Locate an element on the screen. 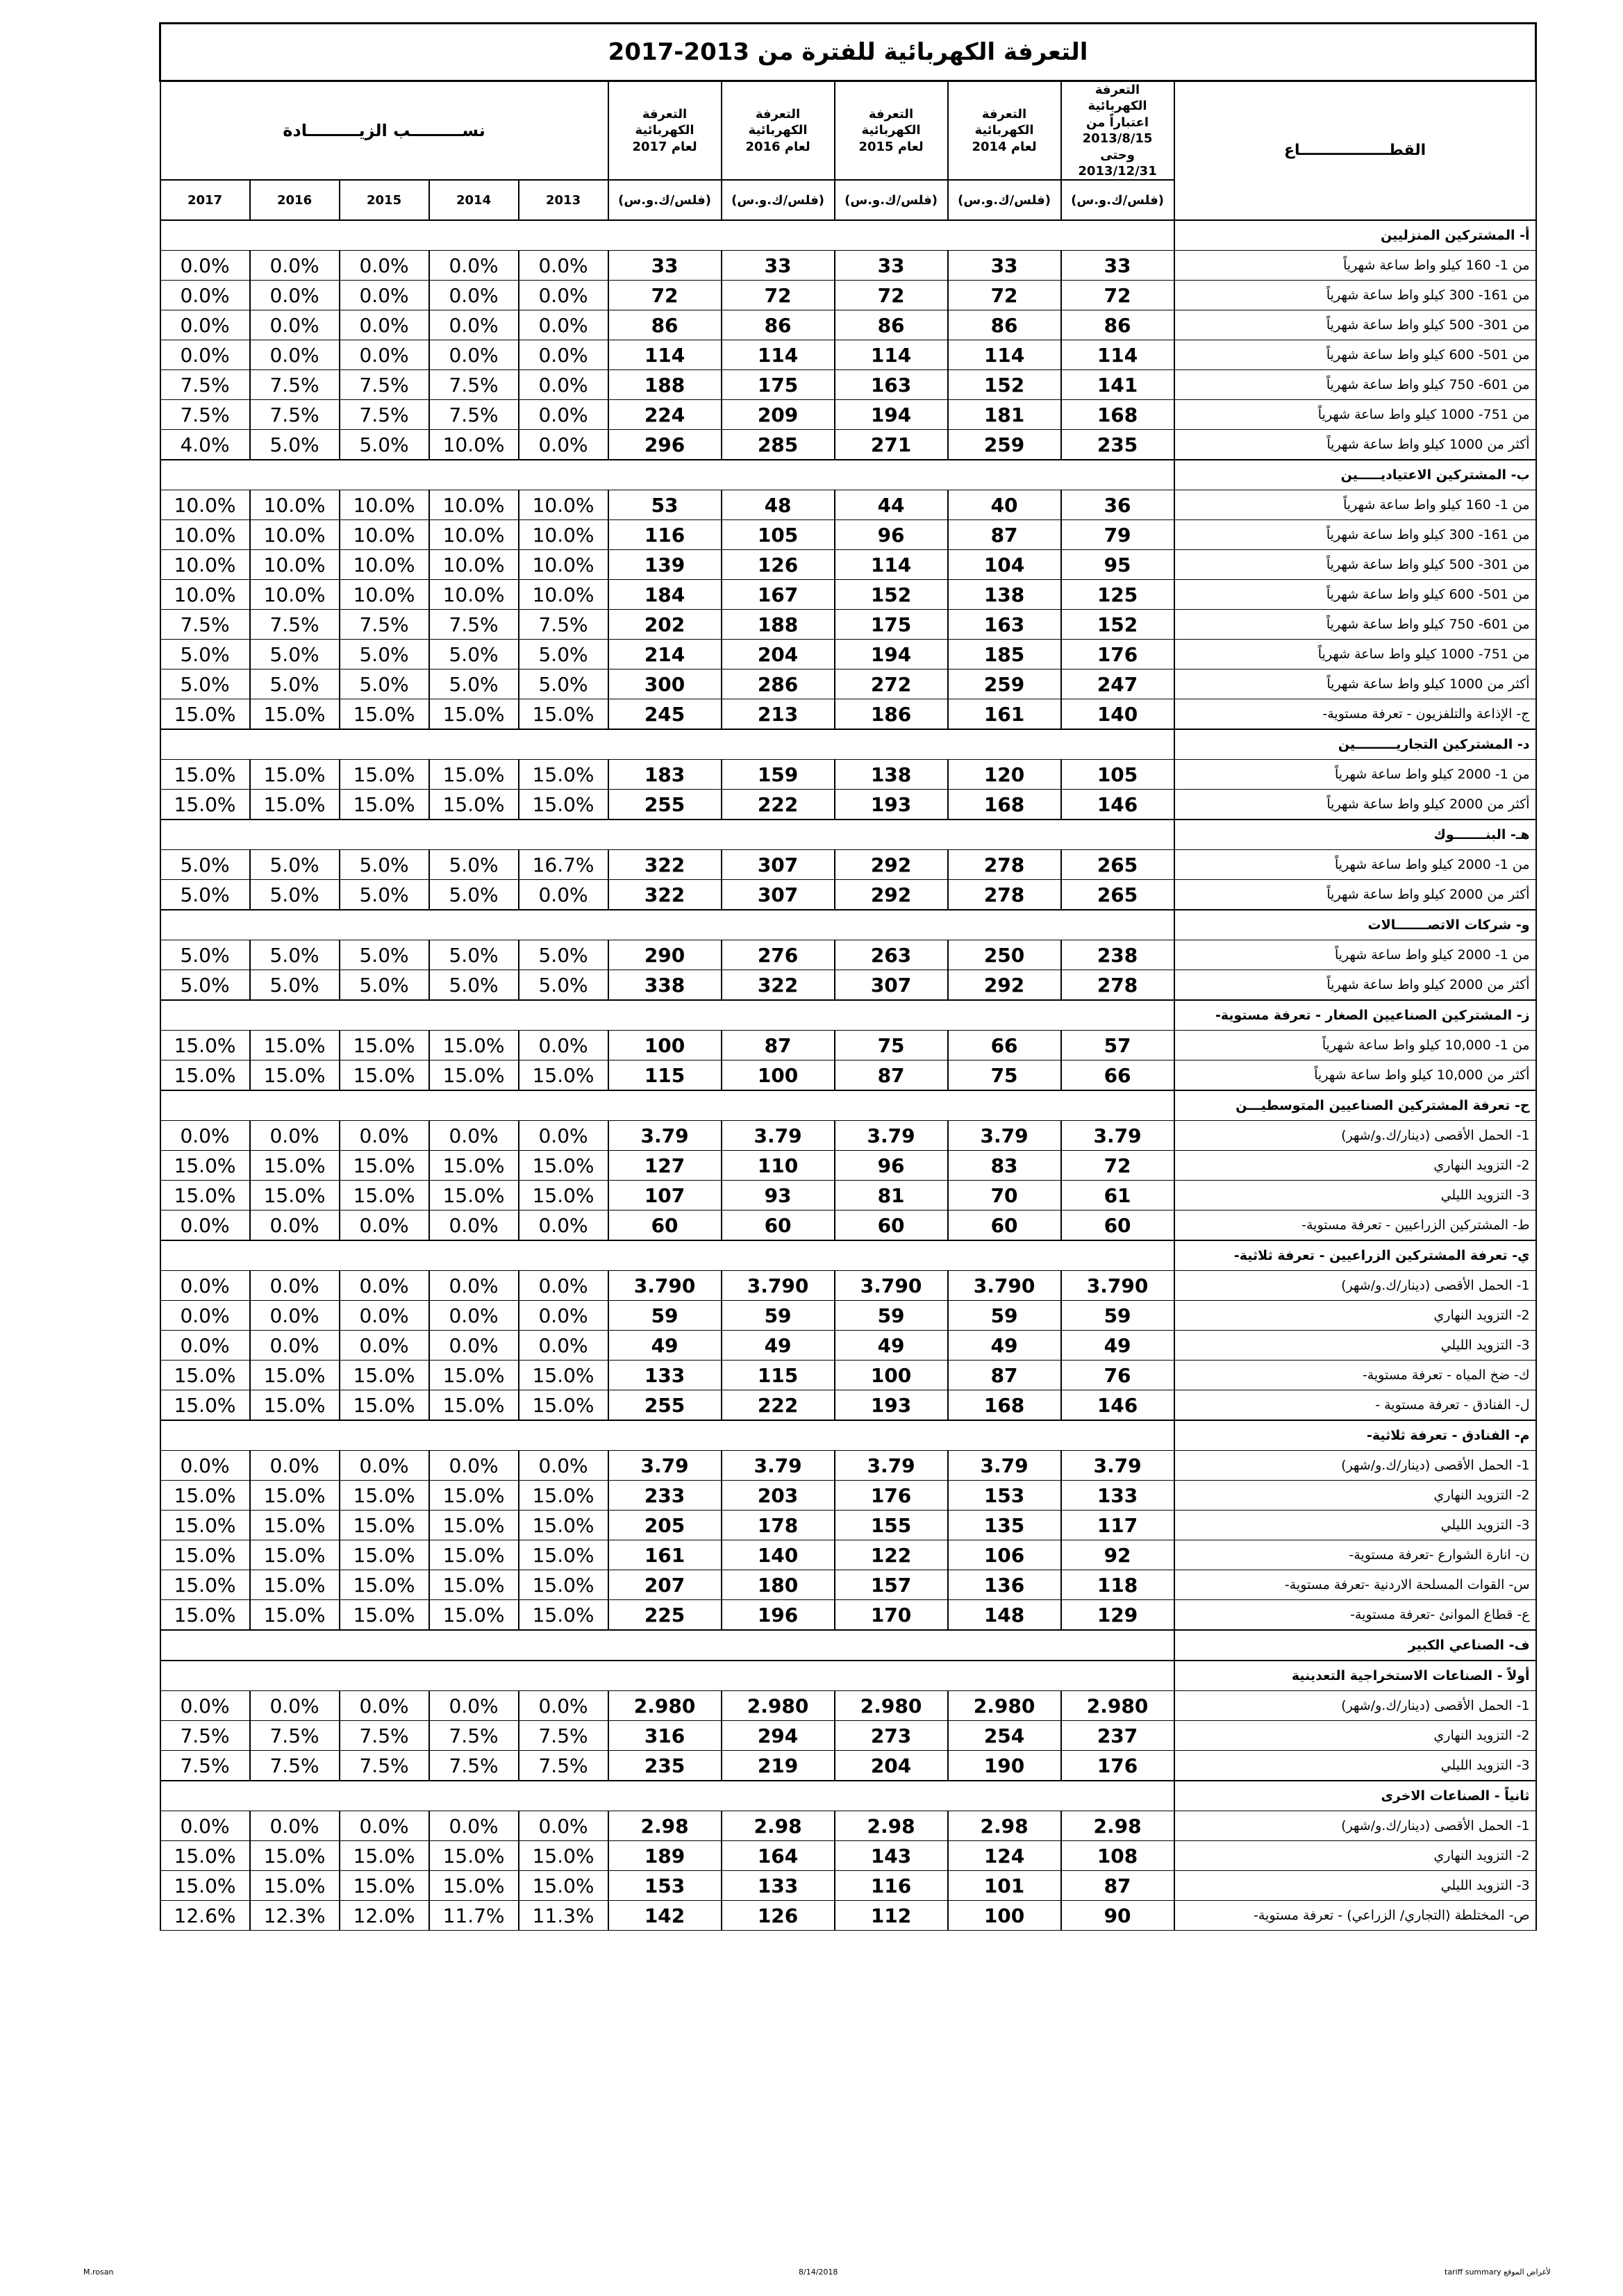  tariff-value: 108 is located at coordinates (1117, 1856).